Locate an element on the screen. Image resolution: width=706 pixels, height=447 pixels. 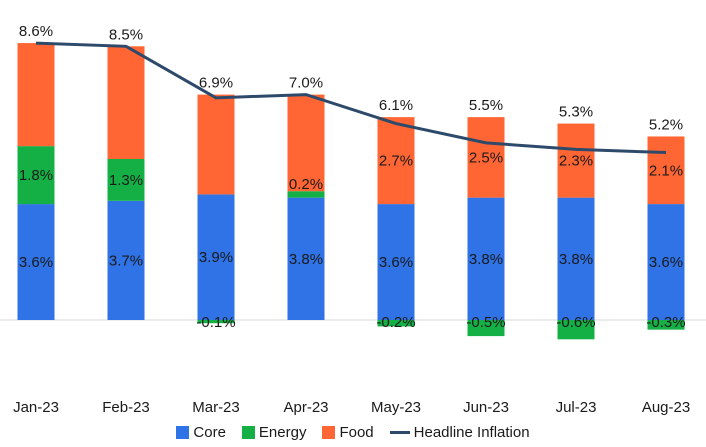
label-food-jul-23: 2.3% is located at coordinates (576, 161).